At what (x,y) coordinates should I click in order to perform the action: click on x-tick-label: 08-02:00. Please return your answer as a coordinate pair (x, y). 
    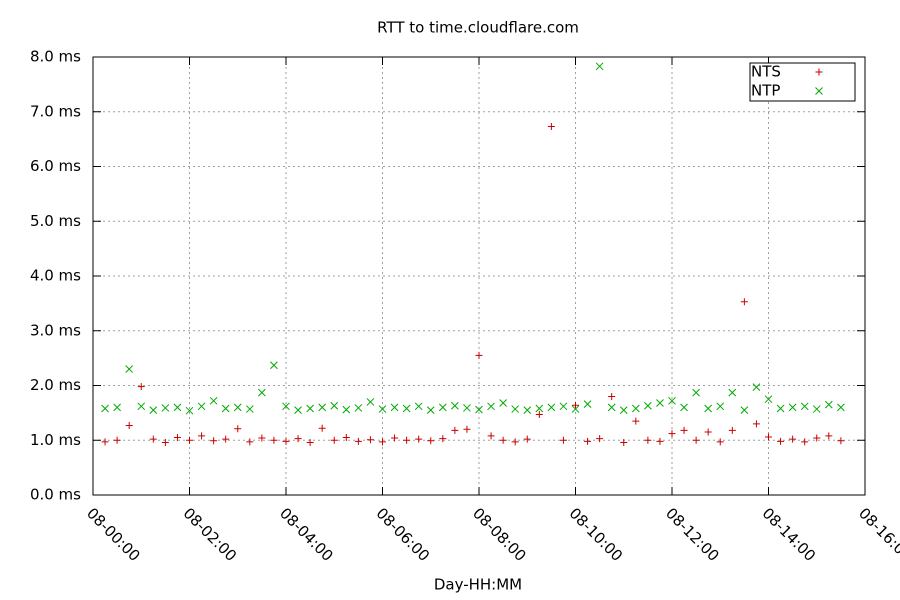
    Looking at the image, I should click on (209, 534).